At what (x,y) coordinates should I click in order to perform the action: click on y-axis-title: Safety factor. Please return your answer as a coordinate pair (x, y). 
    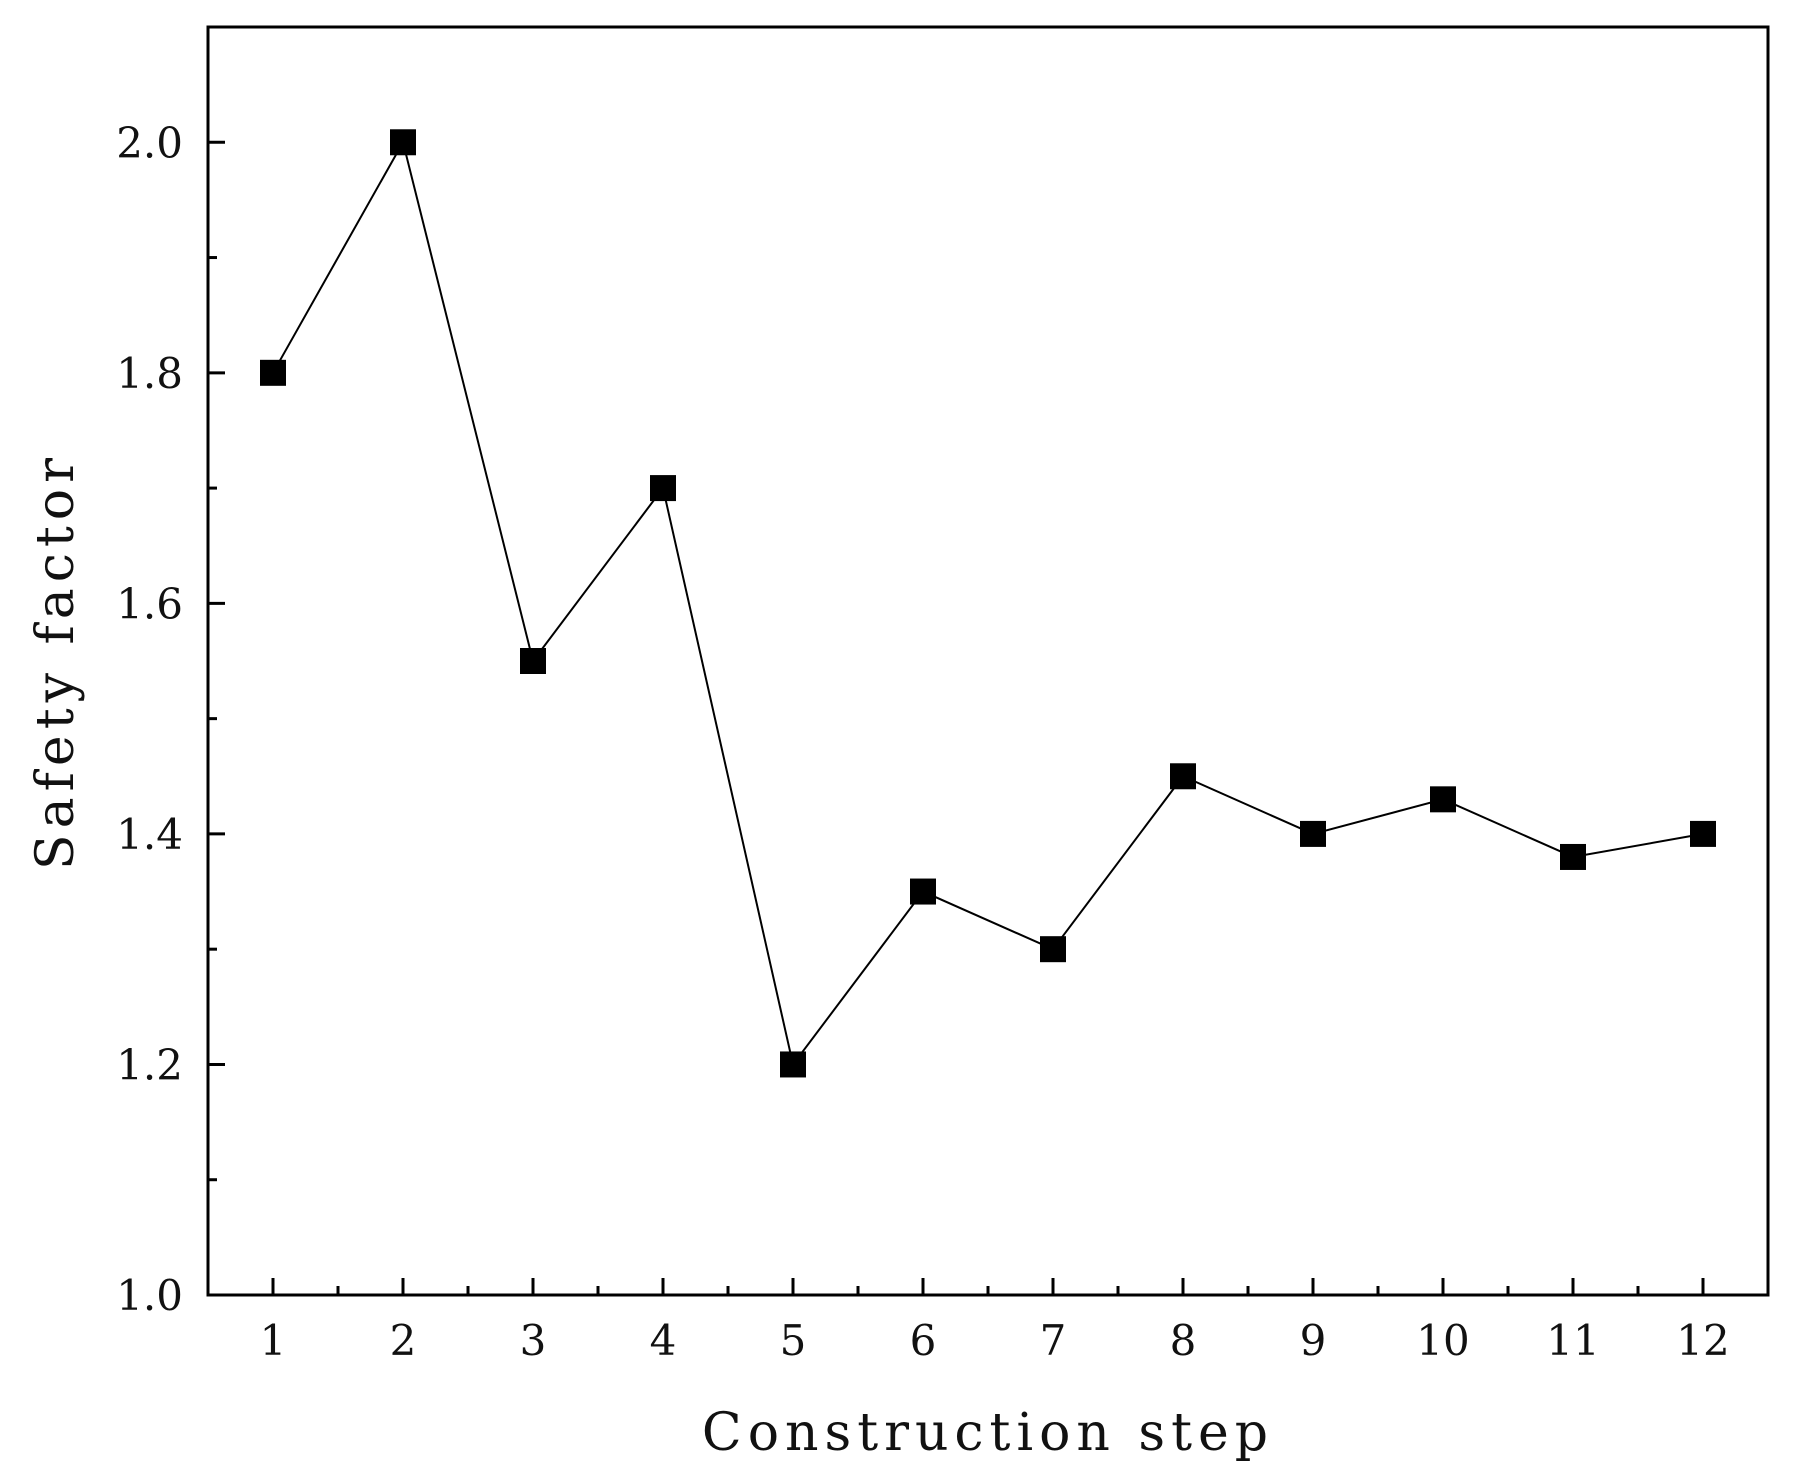
    Looking at the image, I should click on (56, 661).